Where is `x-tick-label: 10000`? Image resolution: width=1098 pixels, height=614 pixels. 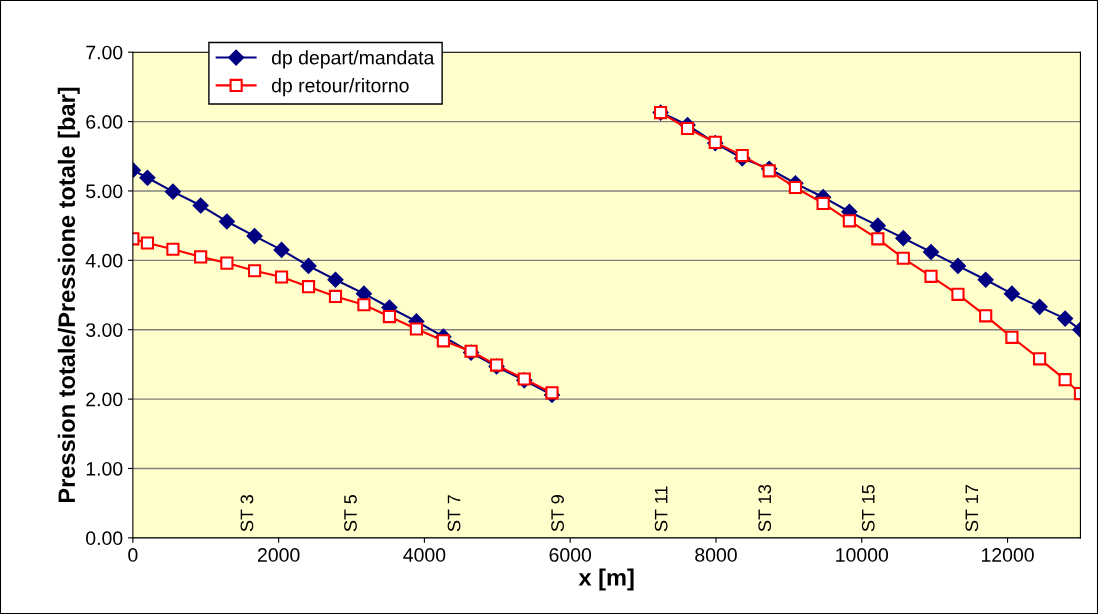 x-tick-label: 10000 is located at coordinates (862, 555).